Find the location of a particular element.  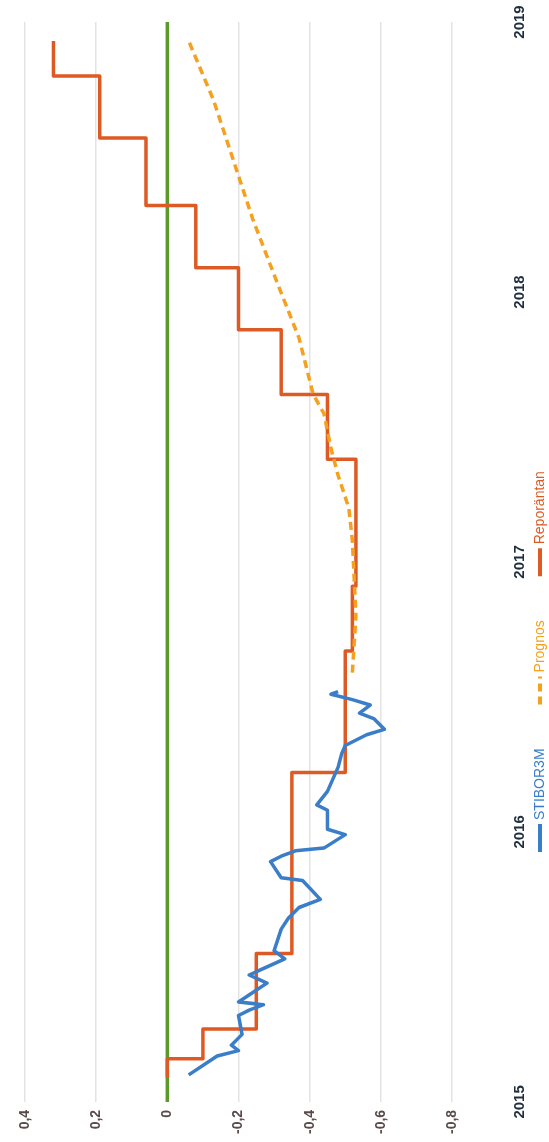

x-tick-label: 0,2 is located at coordinates (95, 1119).